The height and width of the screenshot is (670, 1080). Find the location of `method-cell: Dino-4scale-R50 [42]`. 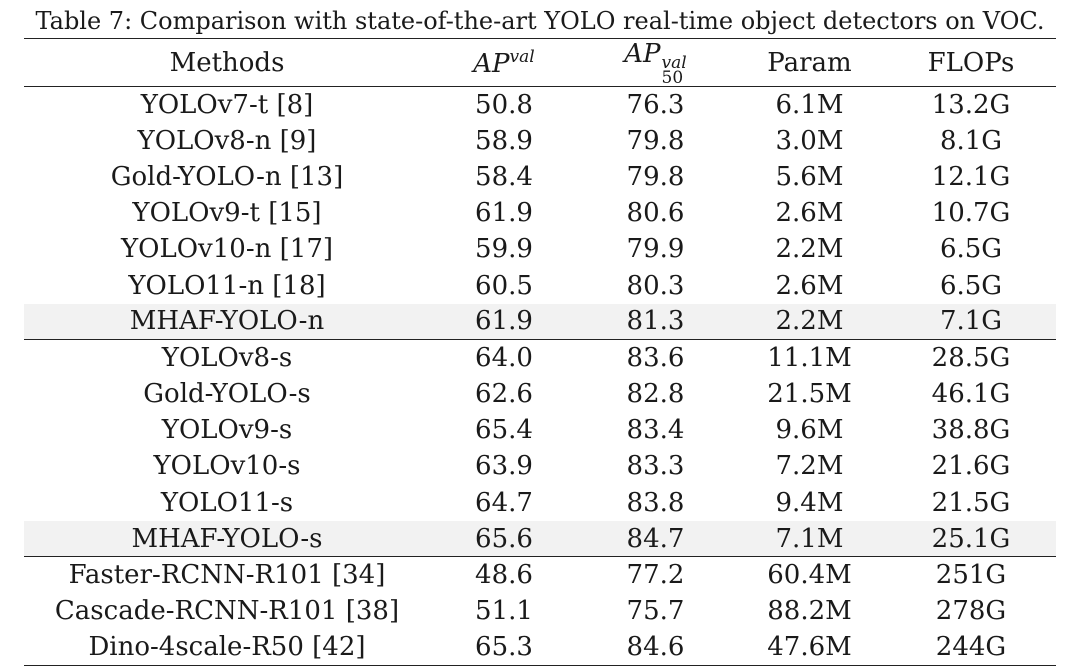

method-cell: Dino-4scale-R50 [42] is located at coordinates (227, 647).